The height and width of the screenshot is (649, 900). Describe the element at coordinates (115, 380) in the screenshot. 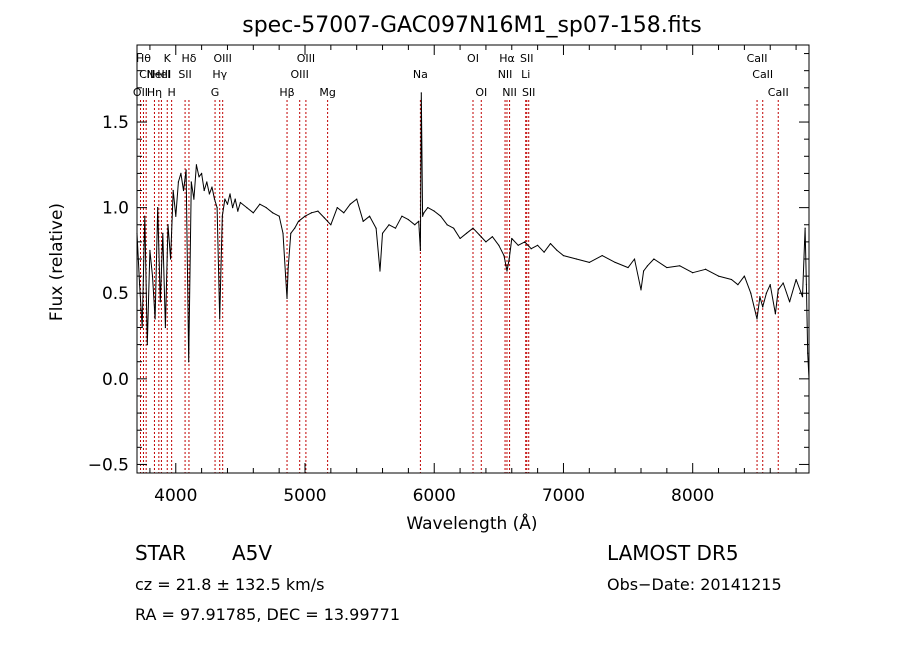

I see `y-tick-label-1: 0.0` at that location.